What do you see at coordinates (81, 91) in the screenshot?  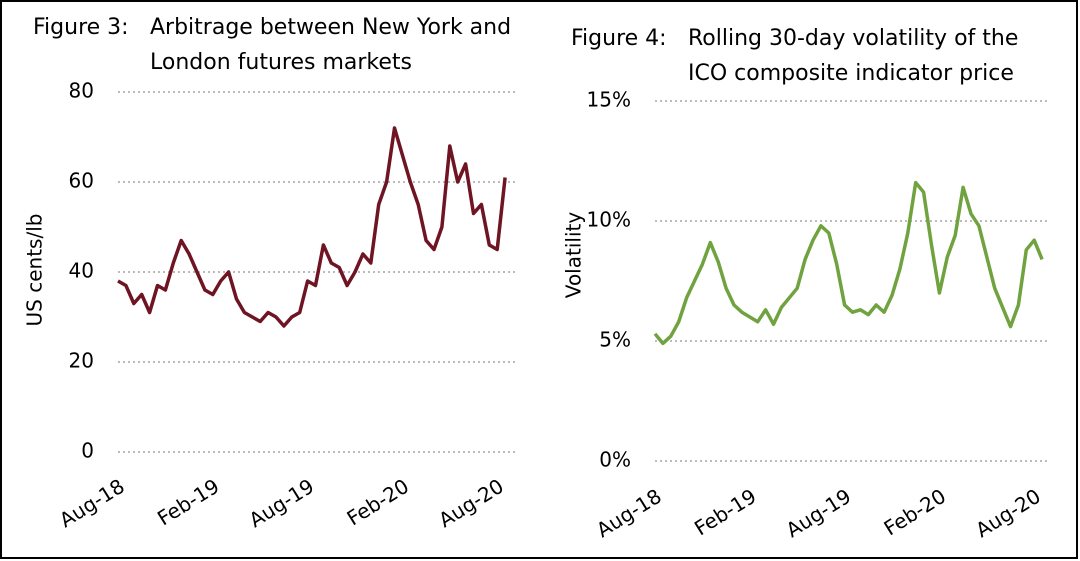 I see `y-tick-label: 80` at bounding box center [81, 91].